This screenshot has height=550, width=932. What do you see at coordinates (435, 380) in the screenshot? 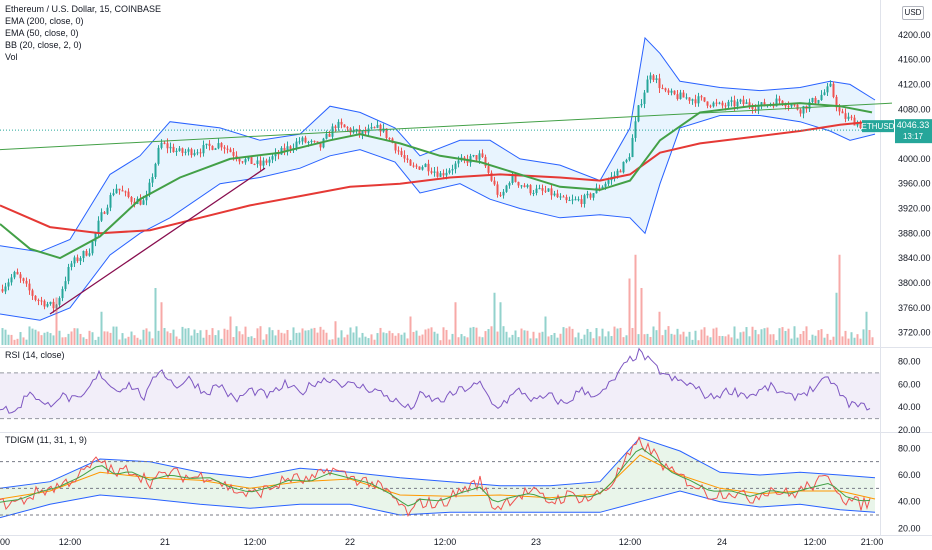
I see `rsi-line` at bounding box center [435, 380].